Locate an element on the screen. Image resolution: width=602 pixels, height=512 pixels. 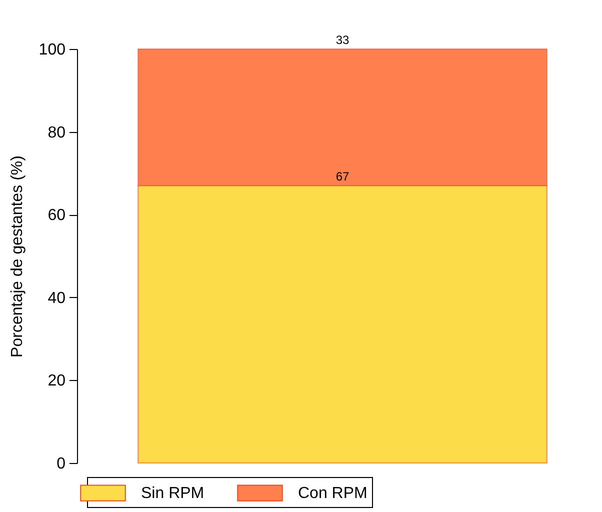
data-label: 67 is located at coordinates (343, 177).